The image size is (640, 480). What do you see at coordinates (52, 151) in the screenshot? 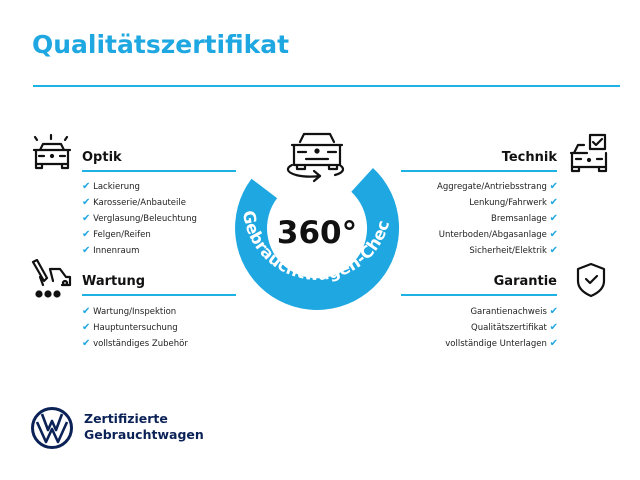
I see `car-lights-icon` at bounding box center [52, 151].